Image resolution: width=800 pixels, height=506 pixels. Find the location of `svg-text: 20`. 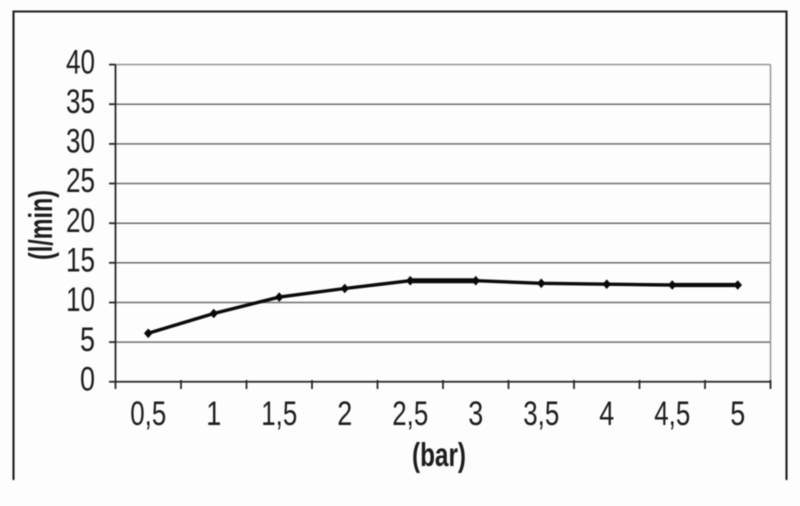

svg-text: 20 is located at coordinates (80, 221).